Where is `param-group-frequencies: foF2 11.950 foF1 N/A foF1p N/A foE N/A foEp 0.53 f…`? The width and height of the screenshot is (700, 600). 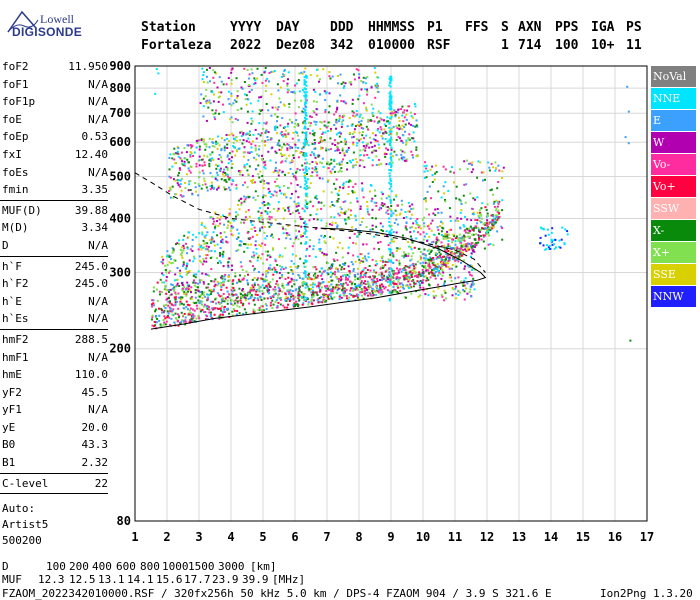 param-group-frequencies: foF2 11.950 foF1 N/A foF1p N/A foE N/A foEp 0.53 f… is located at coordinates (56, 128).